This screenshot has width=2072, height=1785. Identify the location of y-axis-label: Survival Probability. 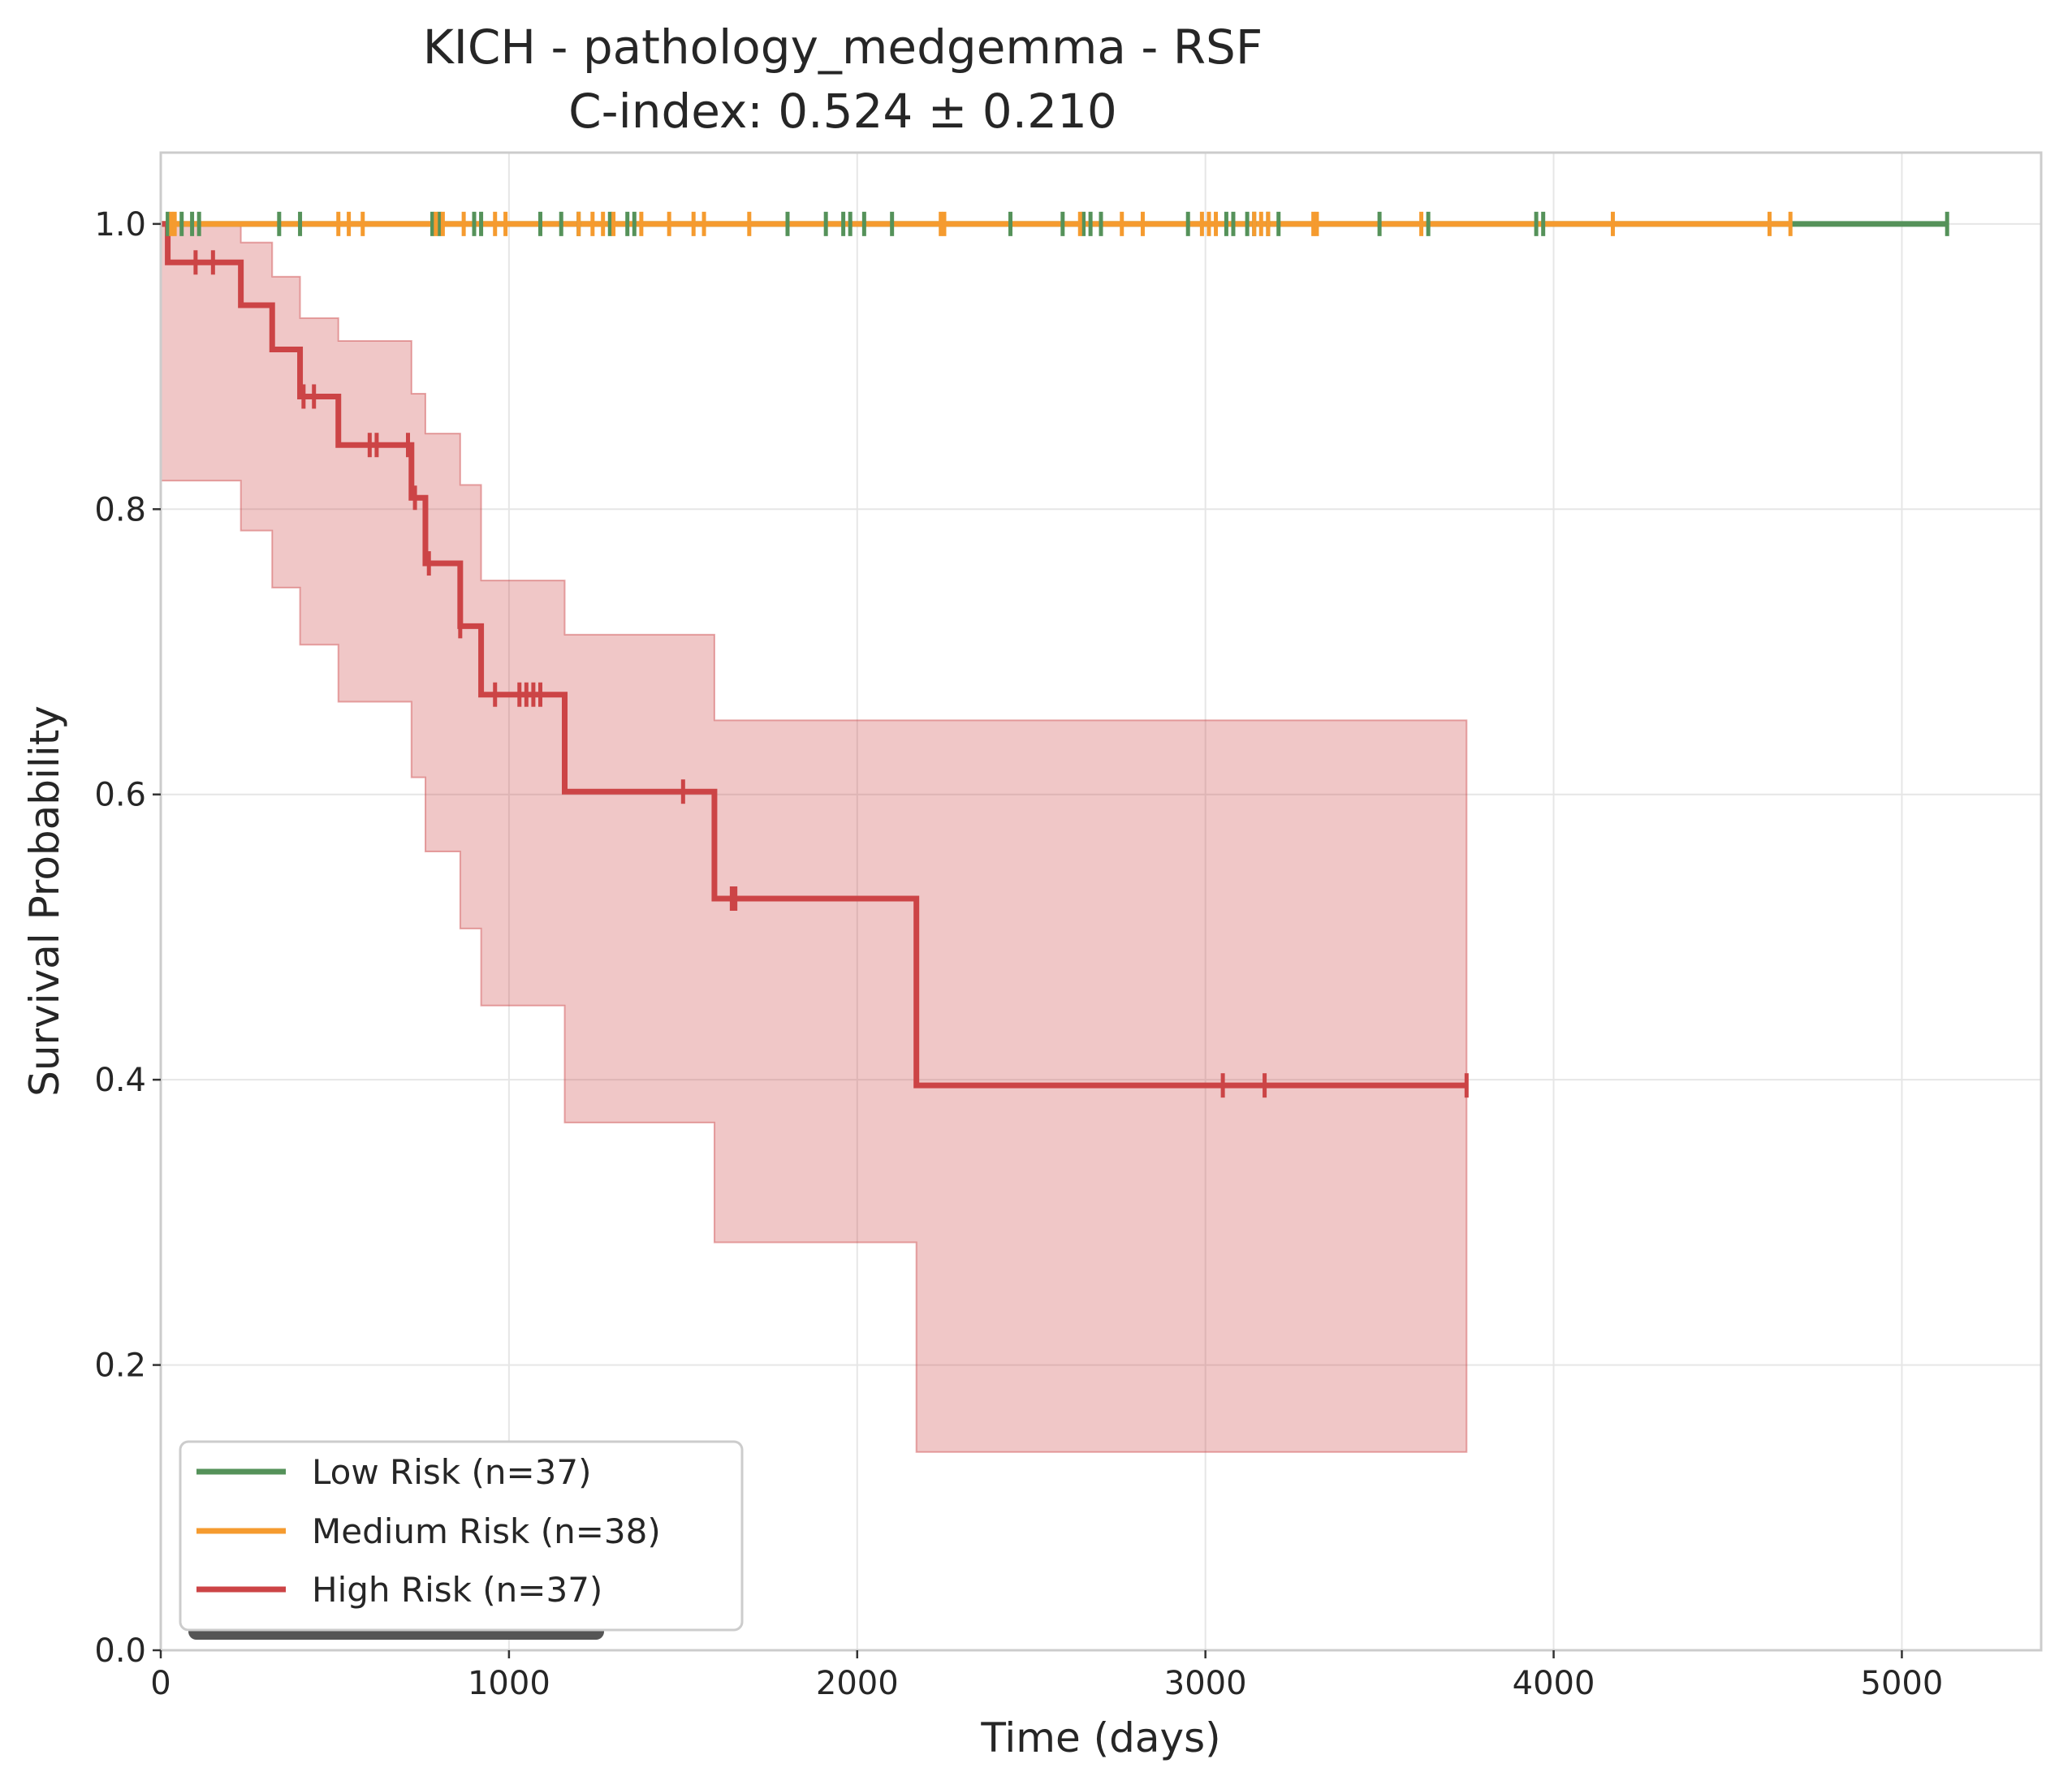
(44, 901).